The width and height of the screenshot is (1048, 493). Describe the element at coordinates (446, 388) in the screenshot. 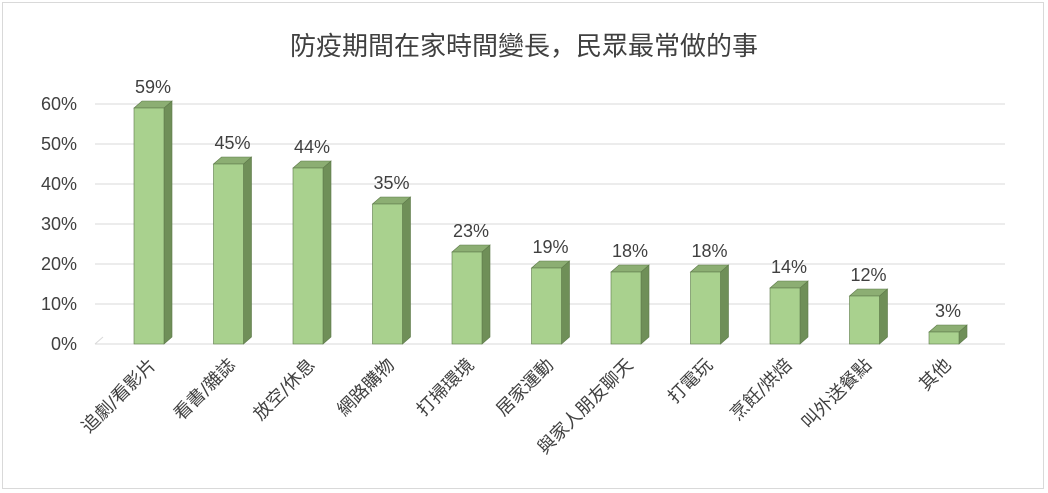

I see `x-category-label: 打掃環境` at that location.